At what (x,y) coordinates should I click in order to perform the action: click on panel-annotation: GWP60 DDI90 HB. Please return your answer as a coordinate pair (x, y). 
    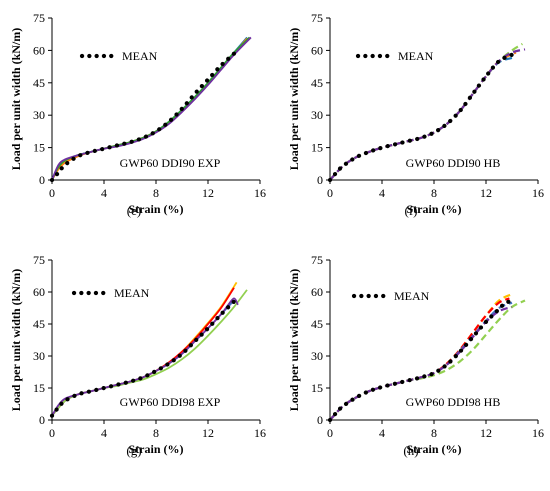
    Looking at the image, I should click on (453, 163).